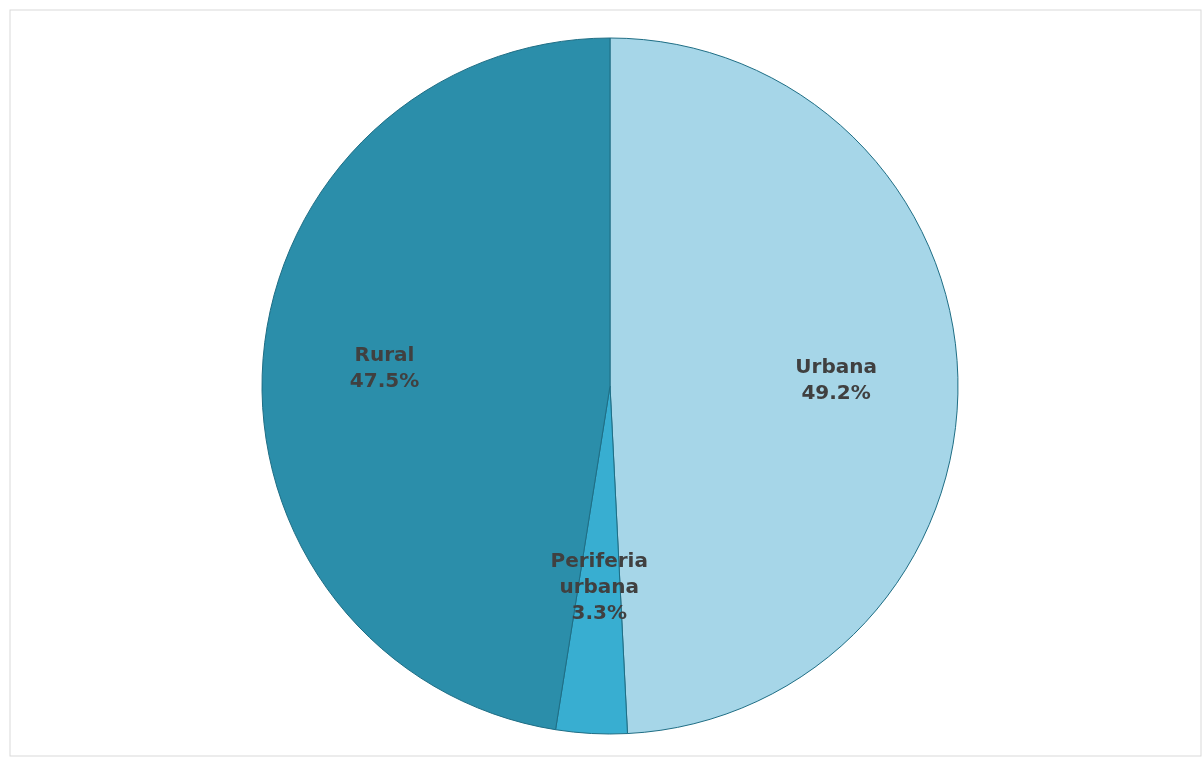  Describe the element at coordinates (384, 353) in the screenshot. I see `slice-label: Rural` at that location.